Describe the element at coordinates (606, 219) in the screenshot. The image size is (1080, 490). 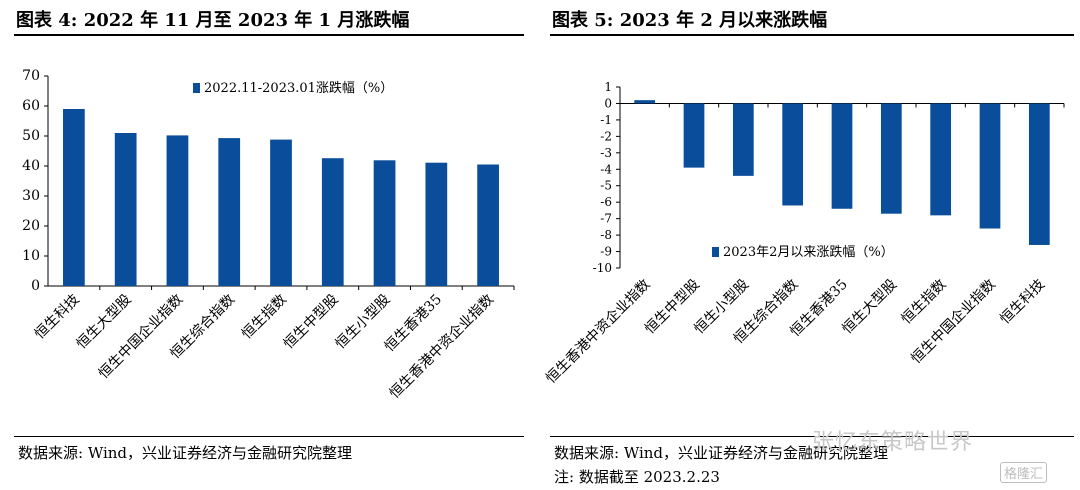
I see `y-tick-label: -7` at that location.